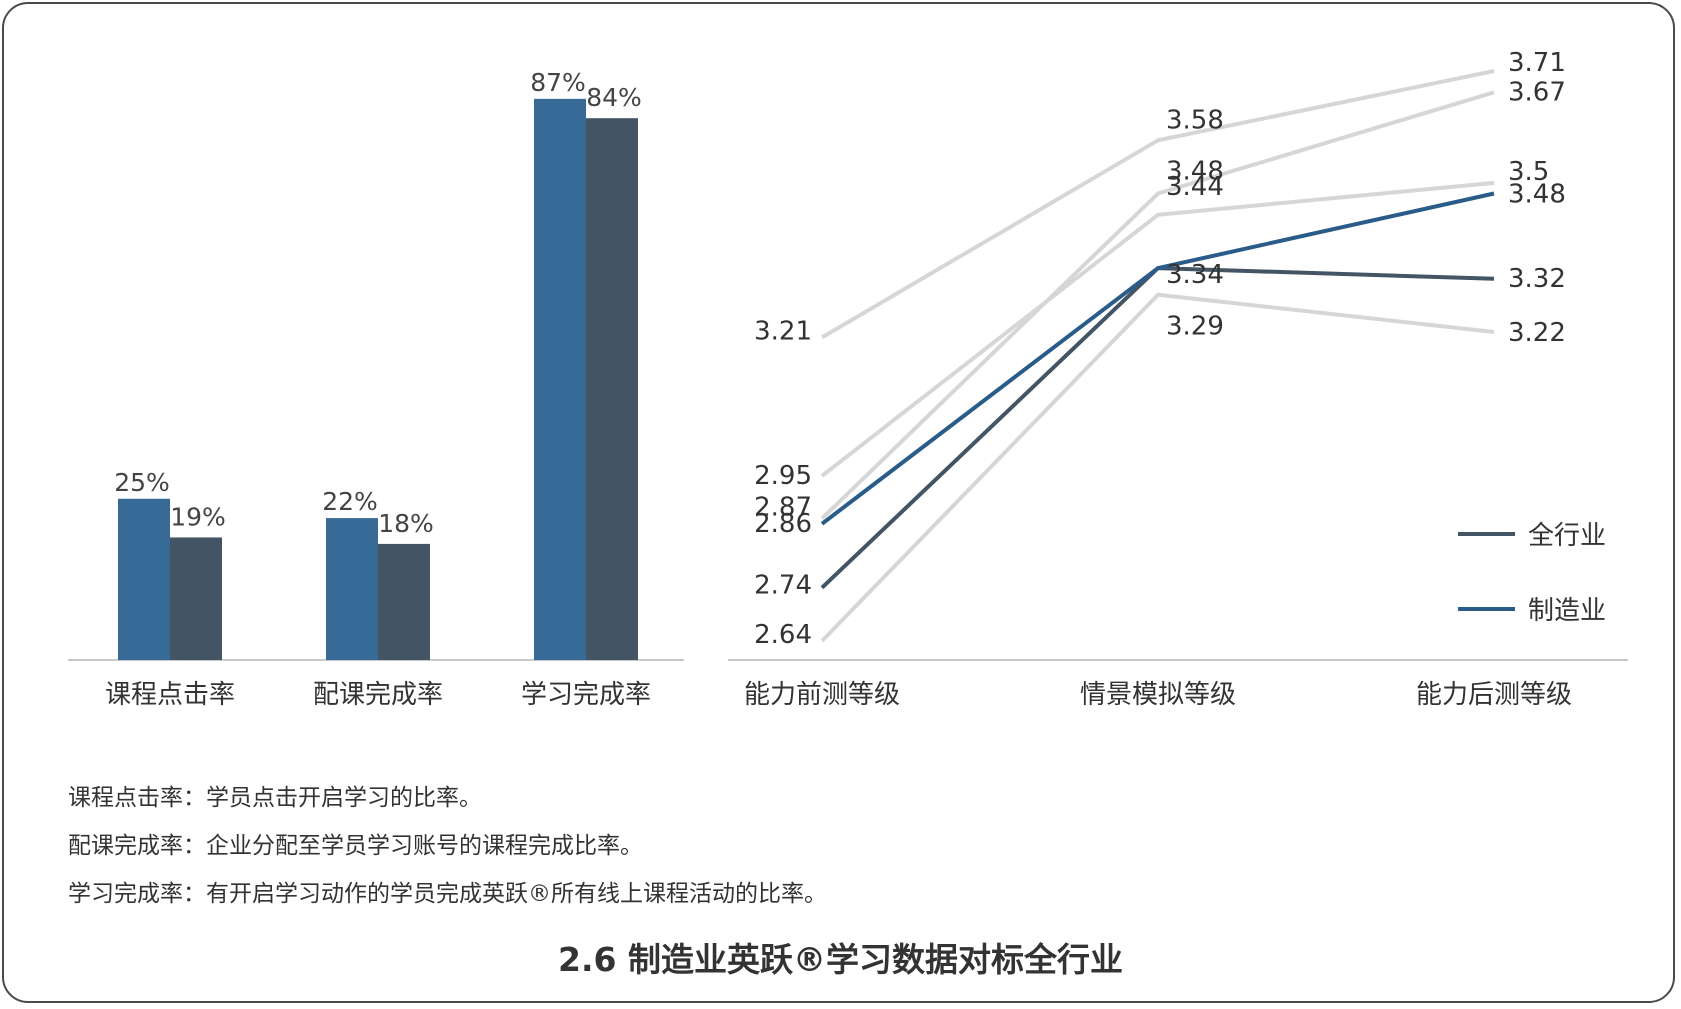 The image size is (1681, 1009). What do you see at coordinates (1195, 275) in the screenshot?
I see `line-data-label: 3.34` at bounding box center [1195, 275].